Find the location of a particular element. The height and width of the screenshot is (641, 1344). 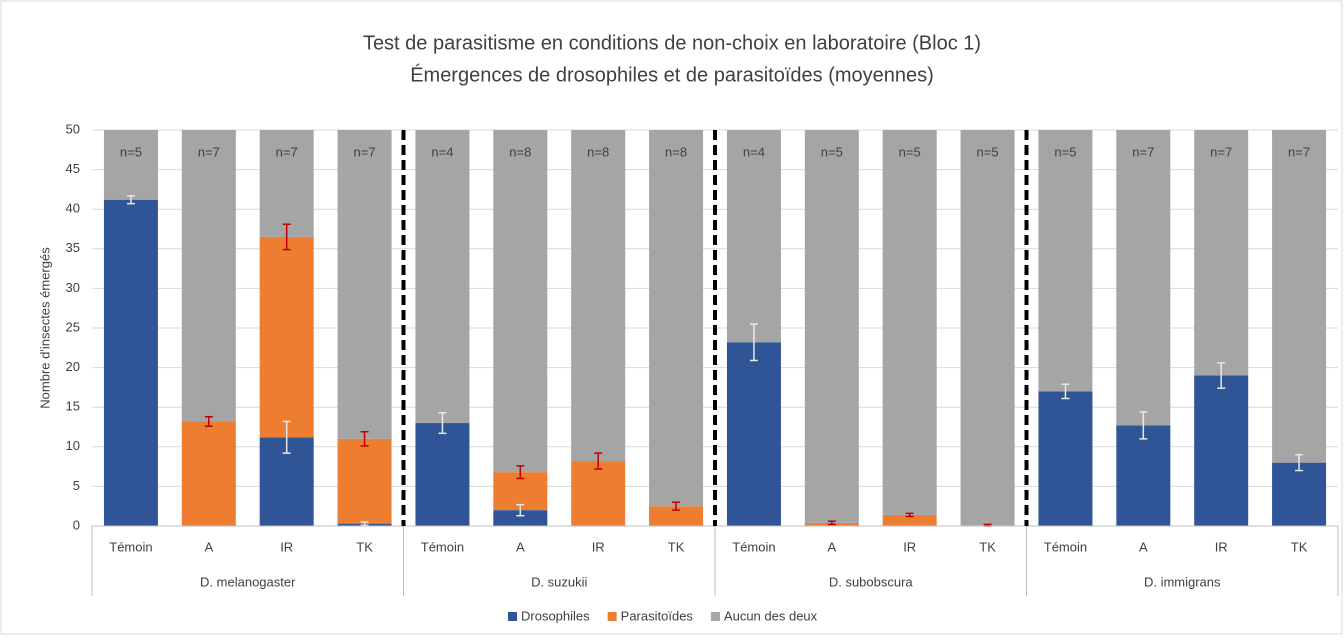

y-tick-label: 0 is located at coordinates (76, 524).